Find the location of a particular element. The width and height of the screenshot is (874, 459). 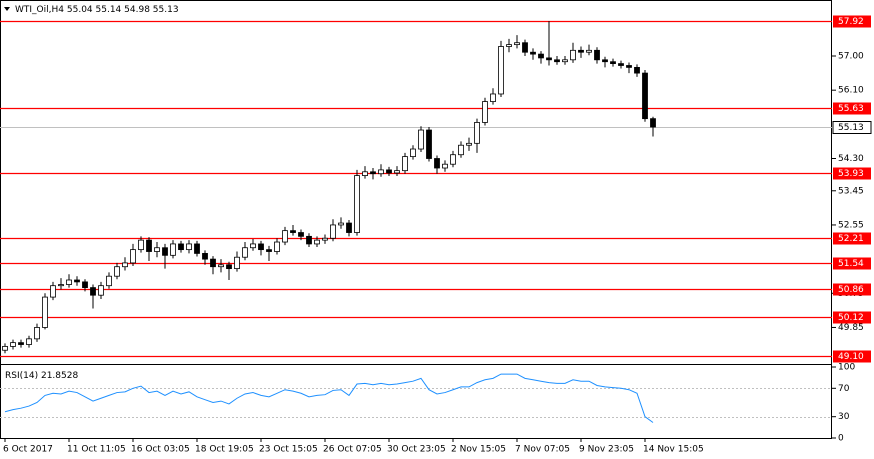

x-tick-label: 30 Oct 23:05 is located at coordinates (416, 450).